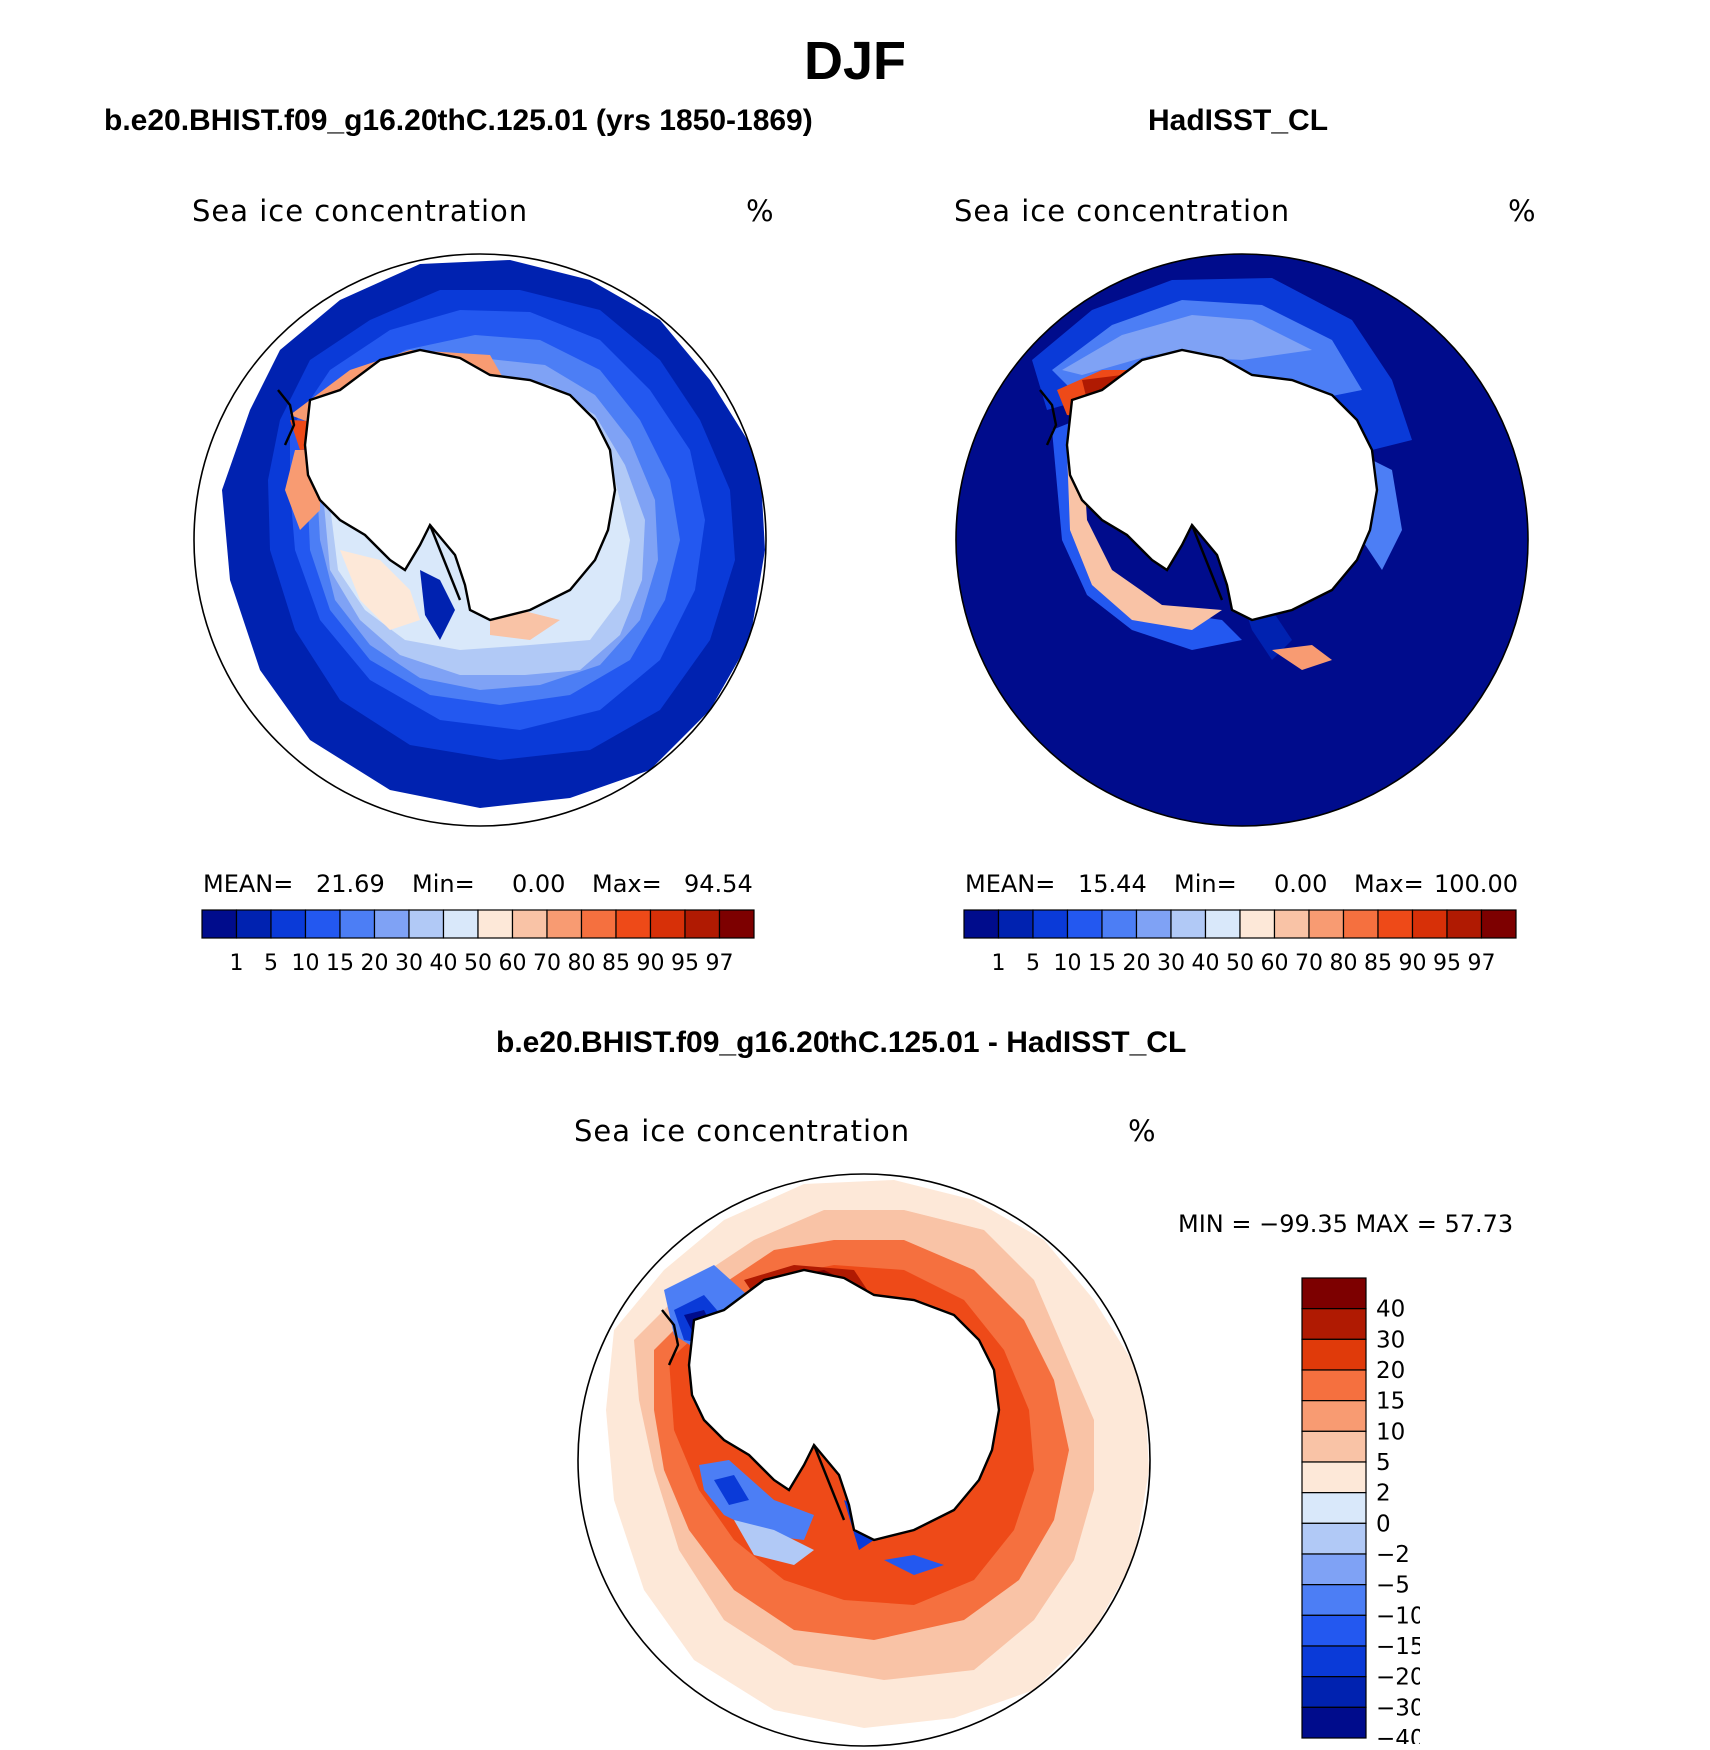 The width and height of the screenshot is (1710, 1750). I want to click on model-colorbar-tick-label: 97, so click(720, 963).